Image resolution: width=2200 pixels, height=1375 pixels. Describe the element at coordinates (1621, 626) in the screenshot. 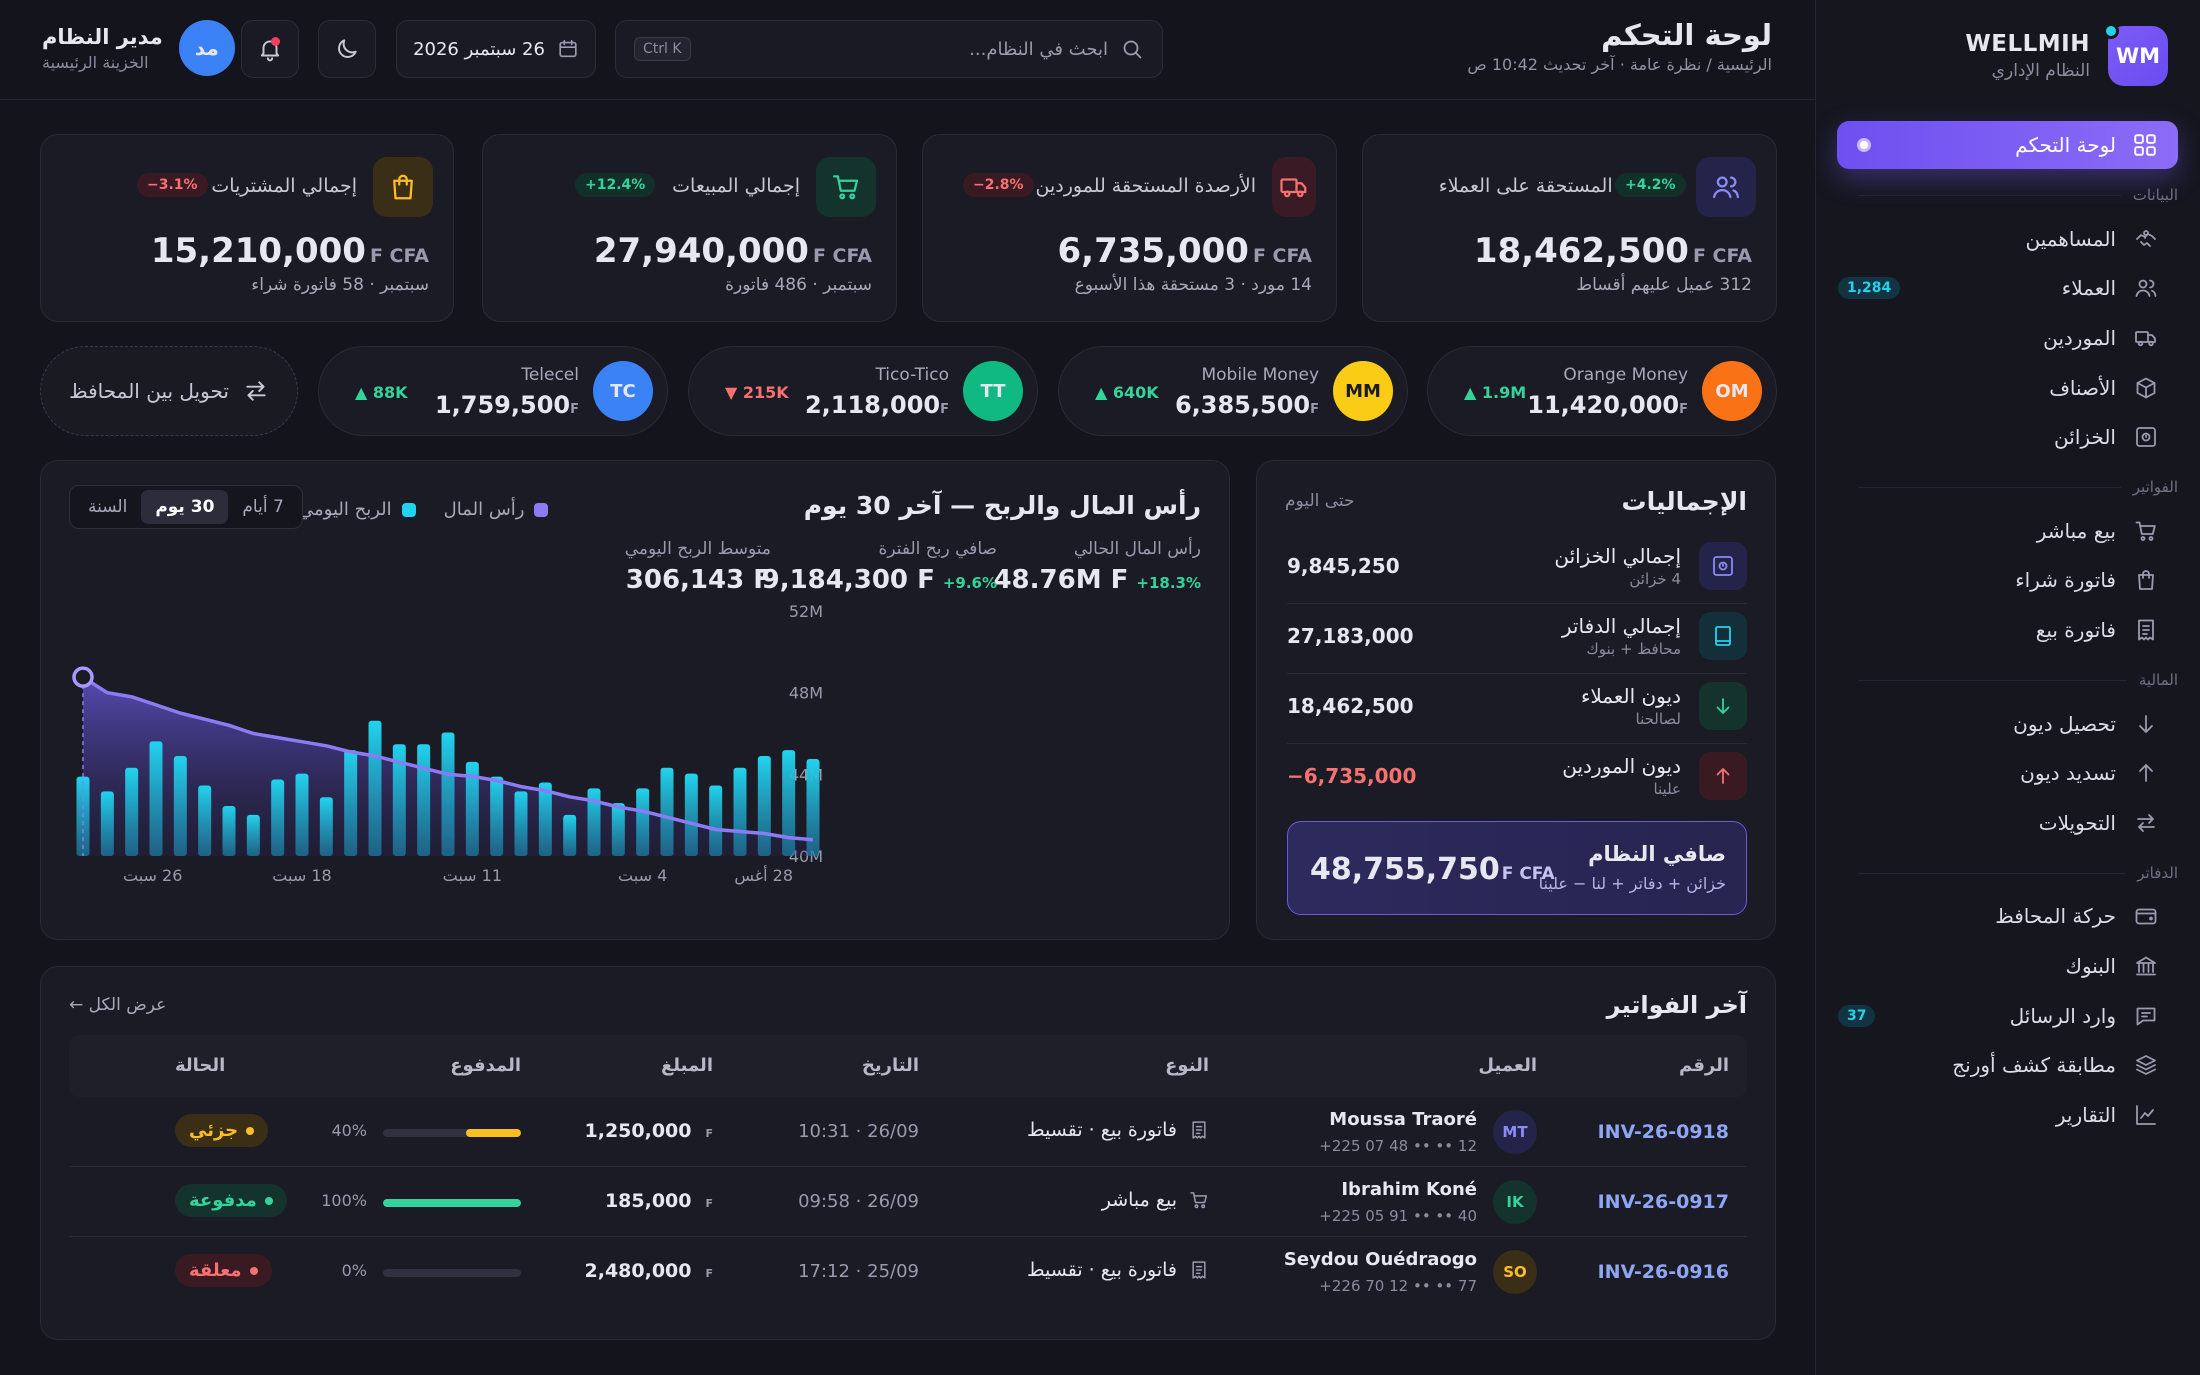

I see `total-label: إجمالي الدفاتر` at that location.